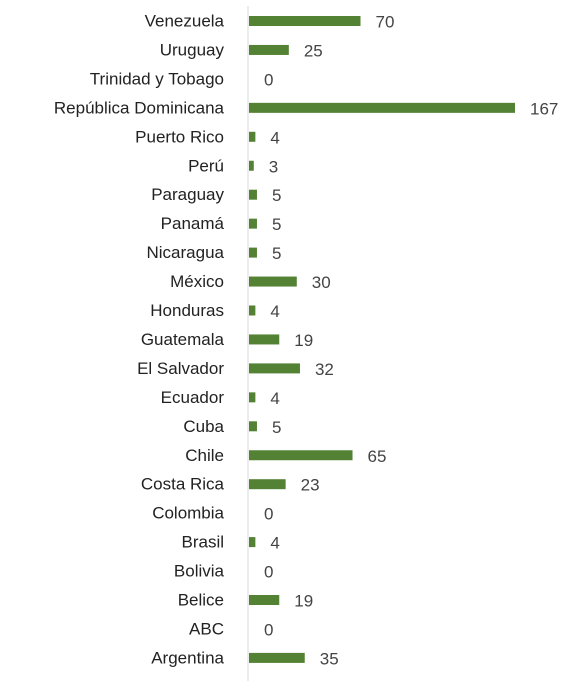  I want to click on category-label-mexico: México, so click(197, 281).